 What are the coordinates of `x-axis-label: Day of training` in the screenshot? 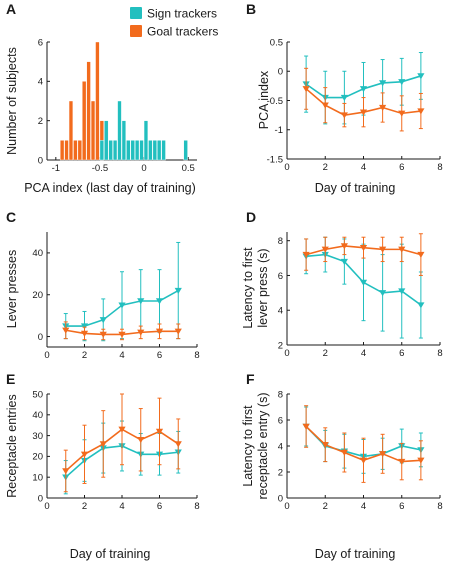 It's located at (355, 188).